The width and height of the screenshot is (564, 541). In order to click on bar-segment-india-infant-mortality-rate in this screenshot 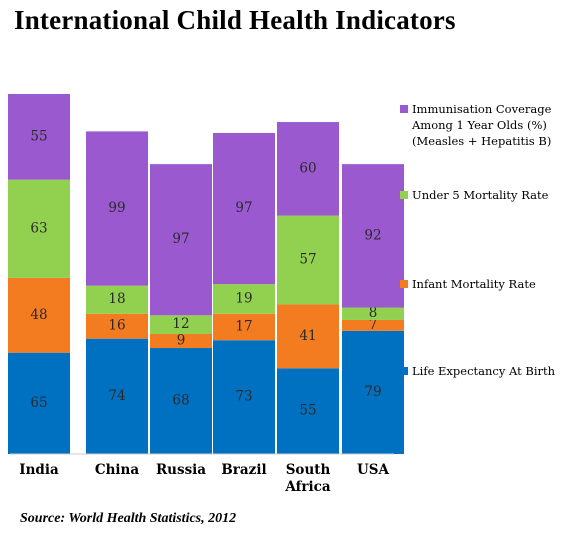, I will do `click(39, 315)`.